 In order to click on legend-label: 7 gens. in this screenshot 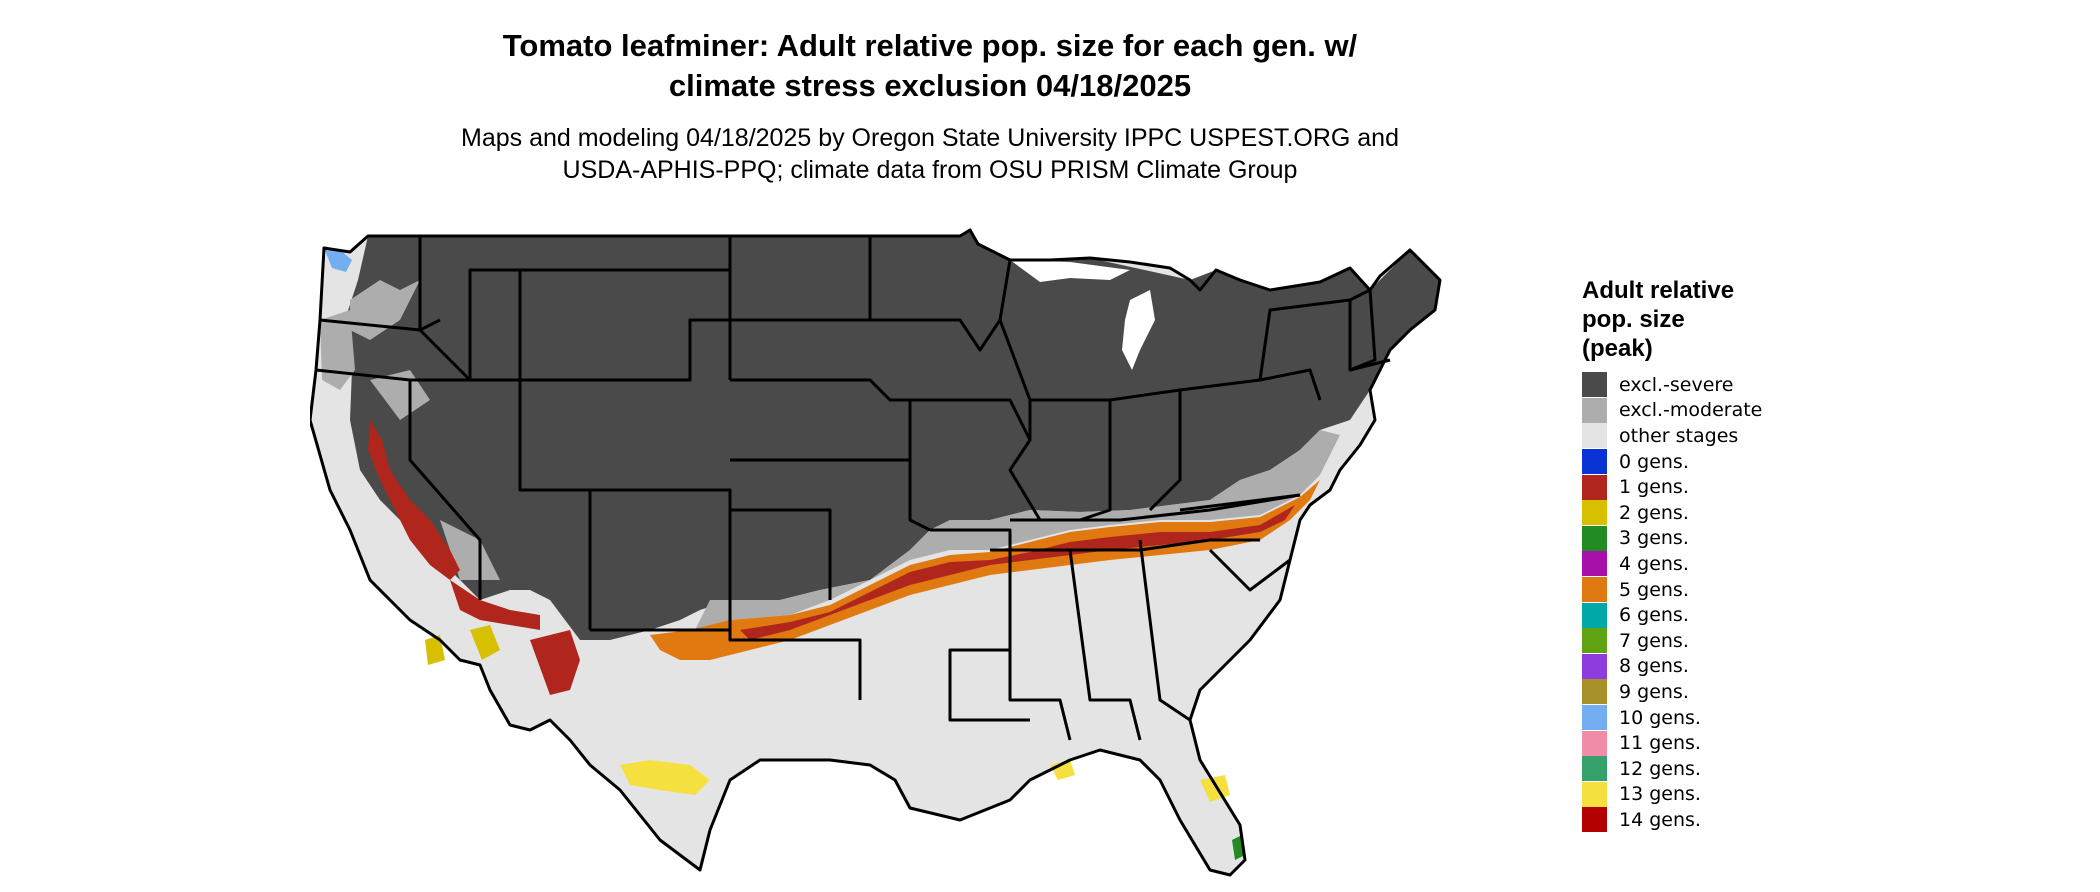, I will do `click(1654, 640)`.